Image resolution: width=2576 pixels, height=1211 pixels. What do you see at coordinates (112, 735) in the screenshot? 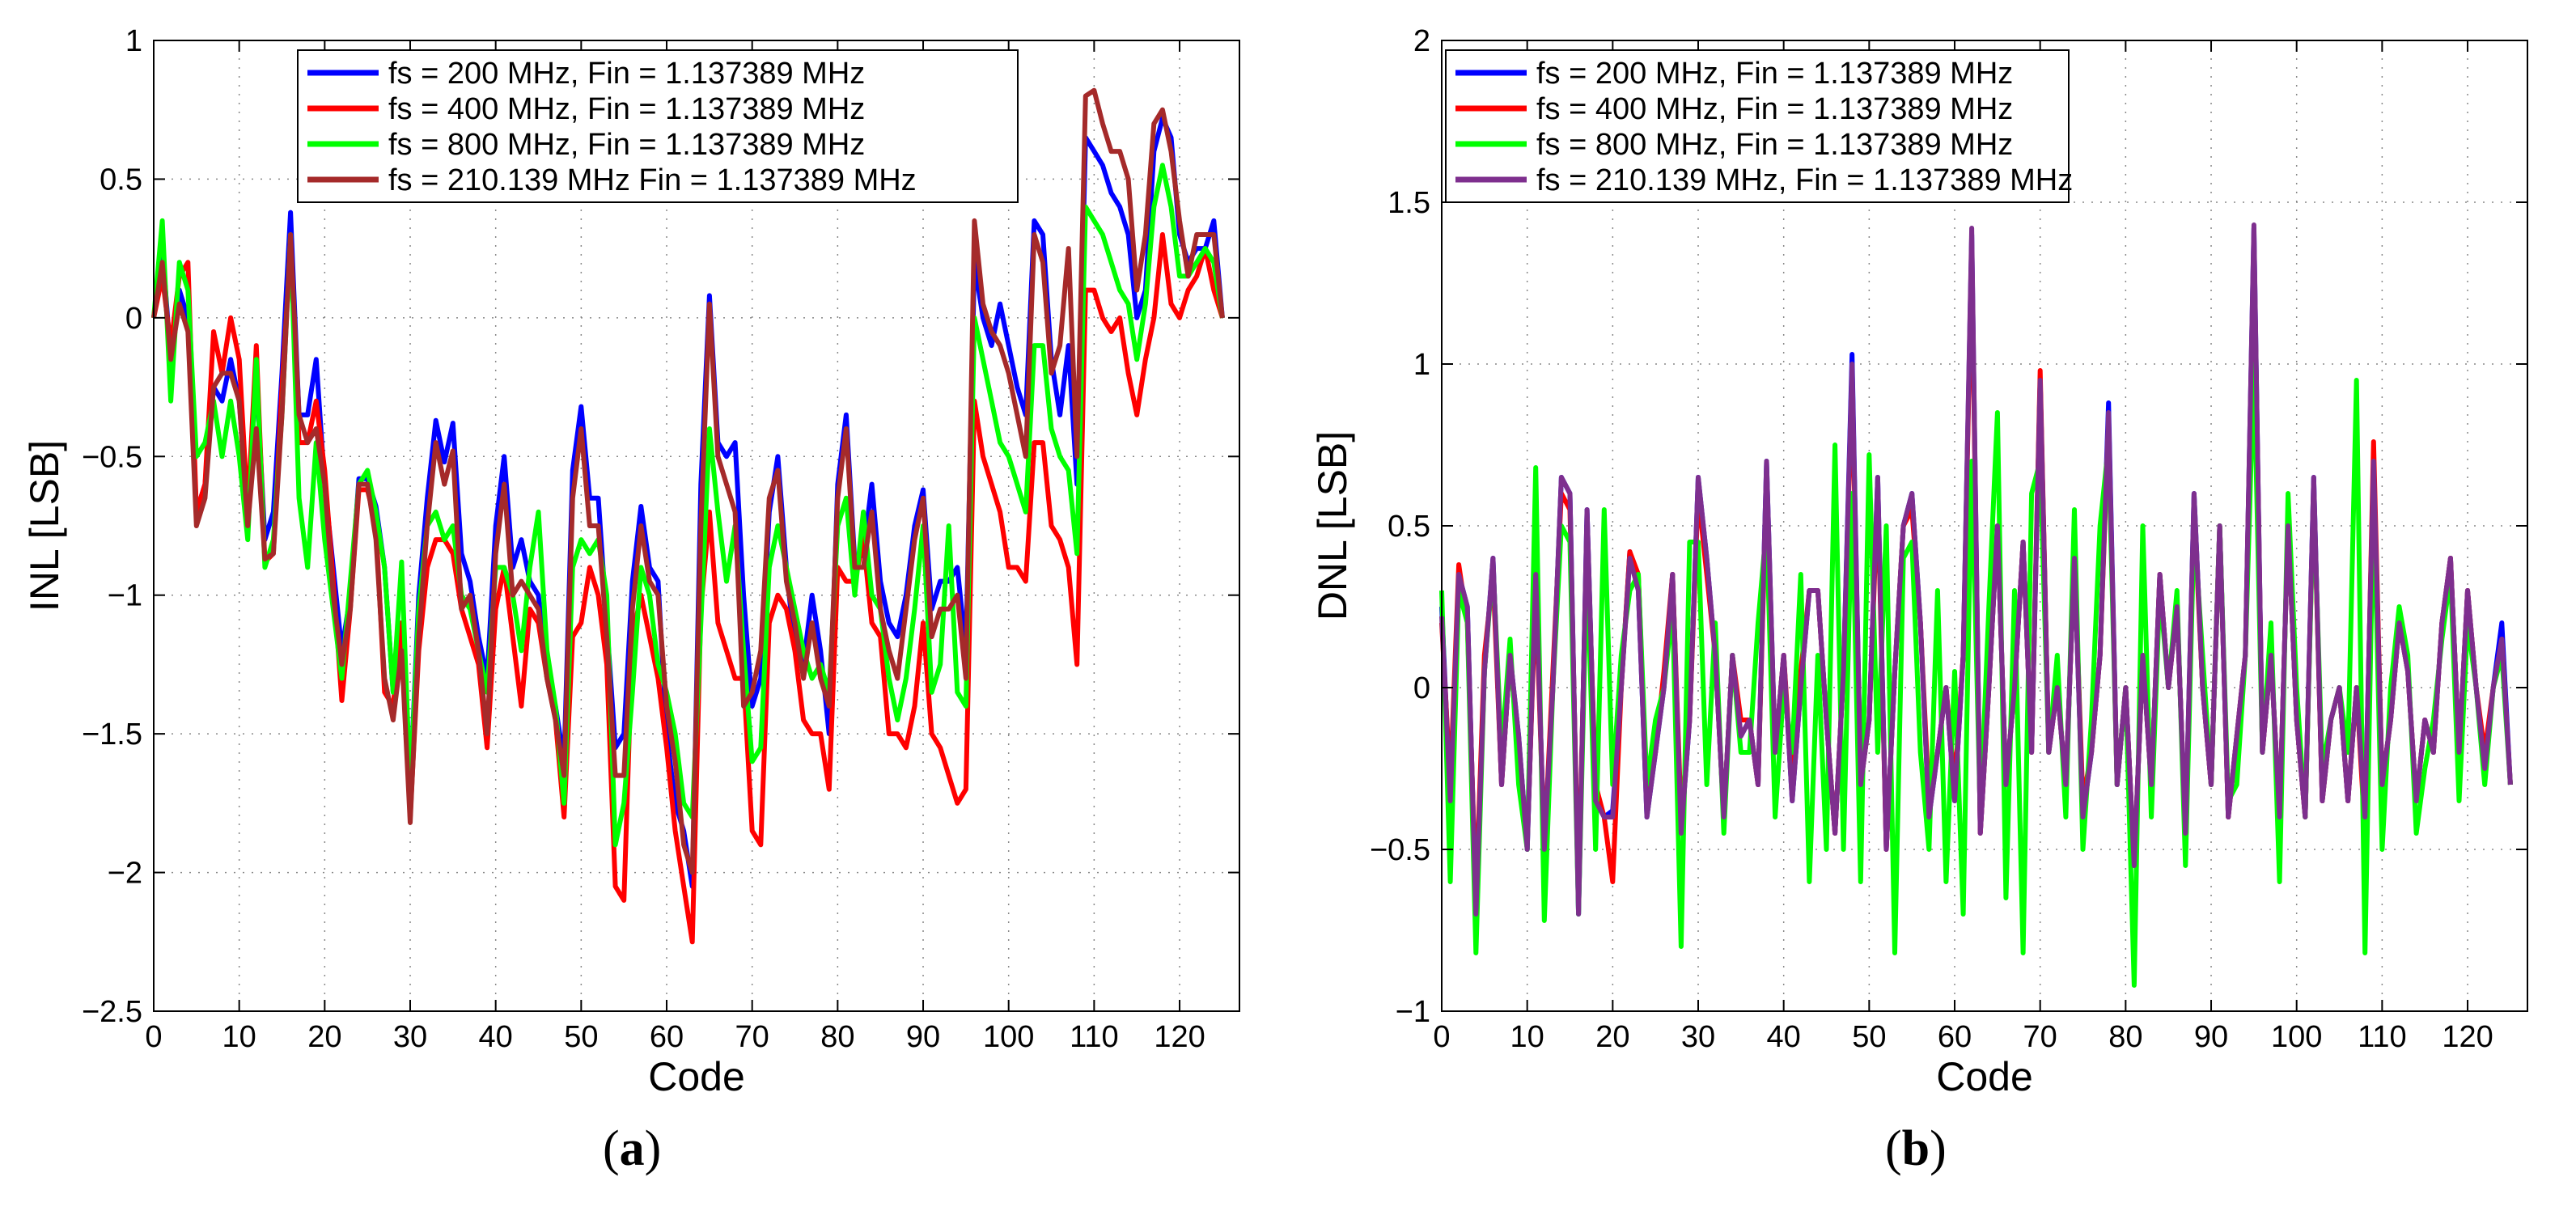
I see `y-tick-label: −1.5` at bounding box center [112, 735].